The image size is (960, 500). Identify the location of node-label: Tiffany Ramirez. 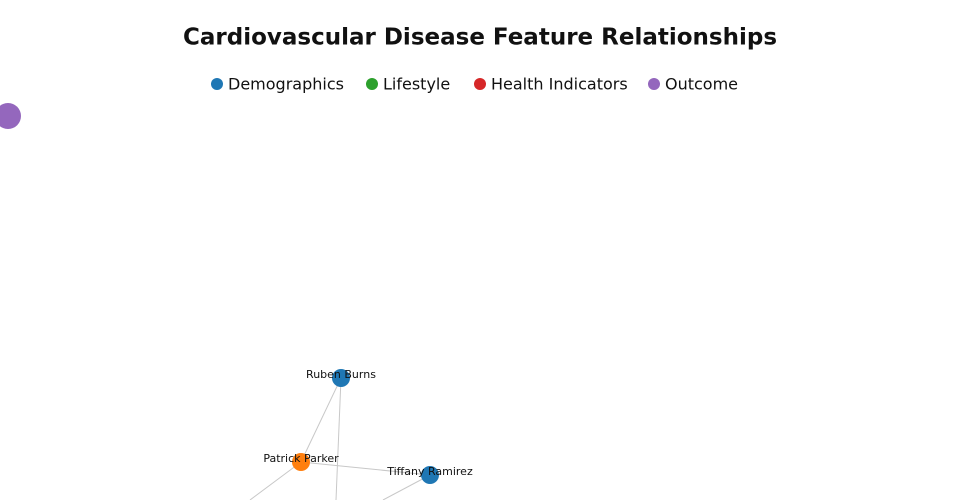
(429, 471).